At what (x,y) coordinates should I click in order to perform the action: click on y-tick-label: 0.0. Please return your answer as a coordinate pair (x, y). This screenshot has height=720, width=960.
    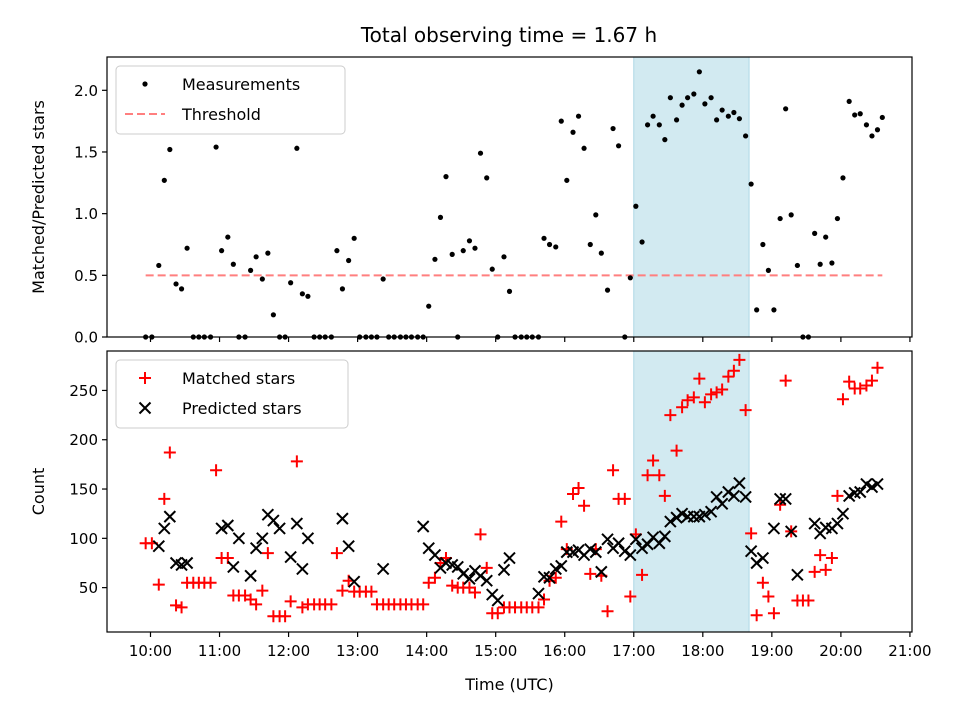
    Looking at the image, I should click on (86, 338).